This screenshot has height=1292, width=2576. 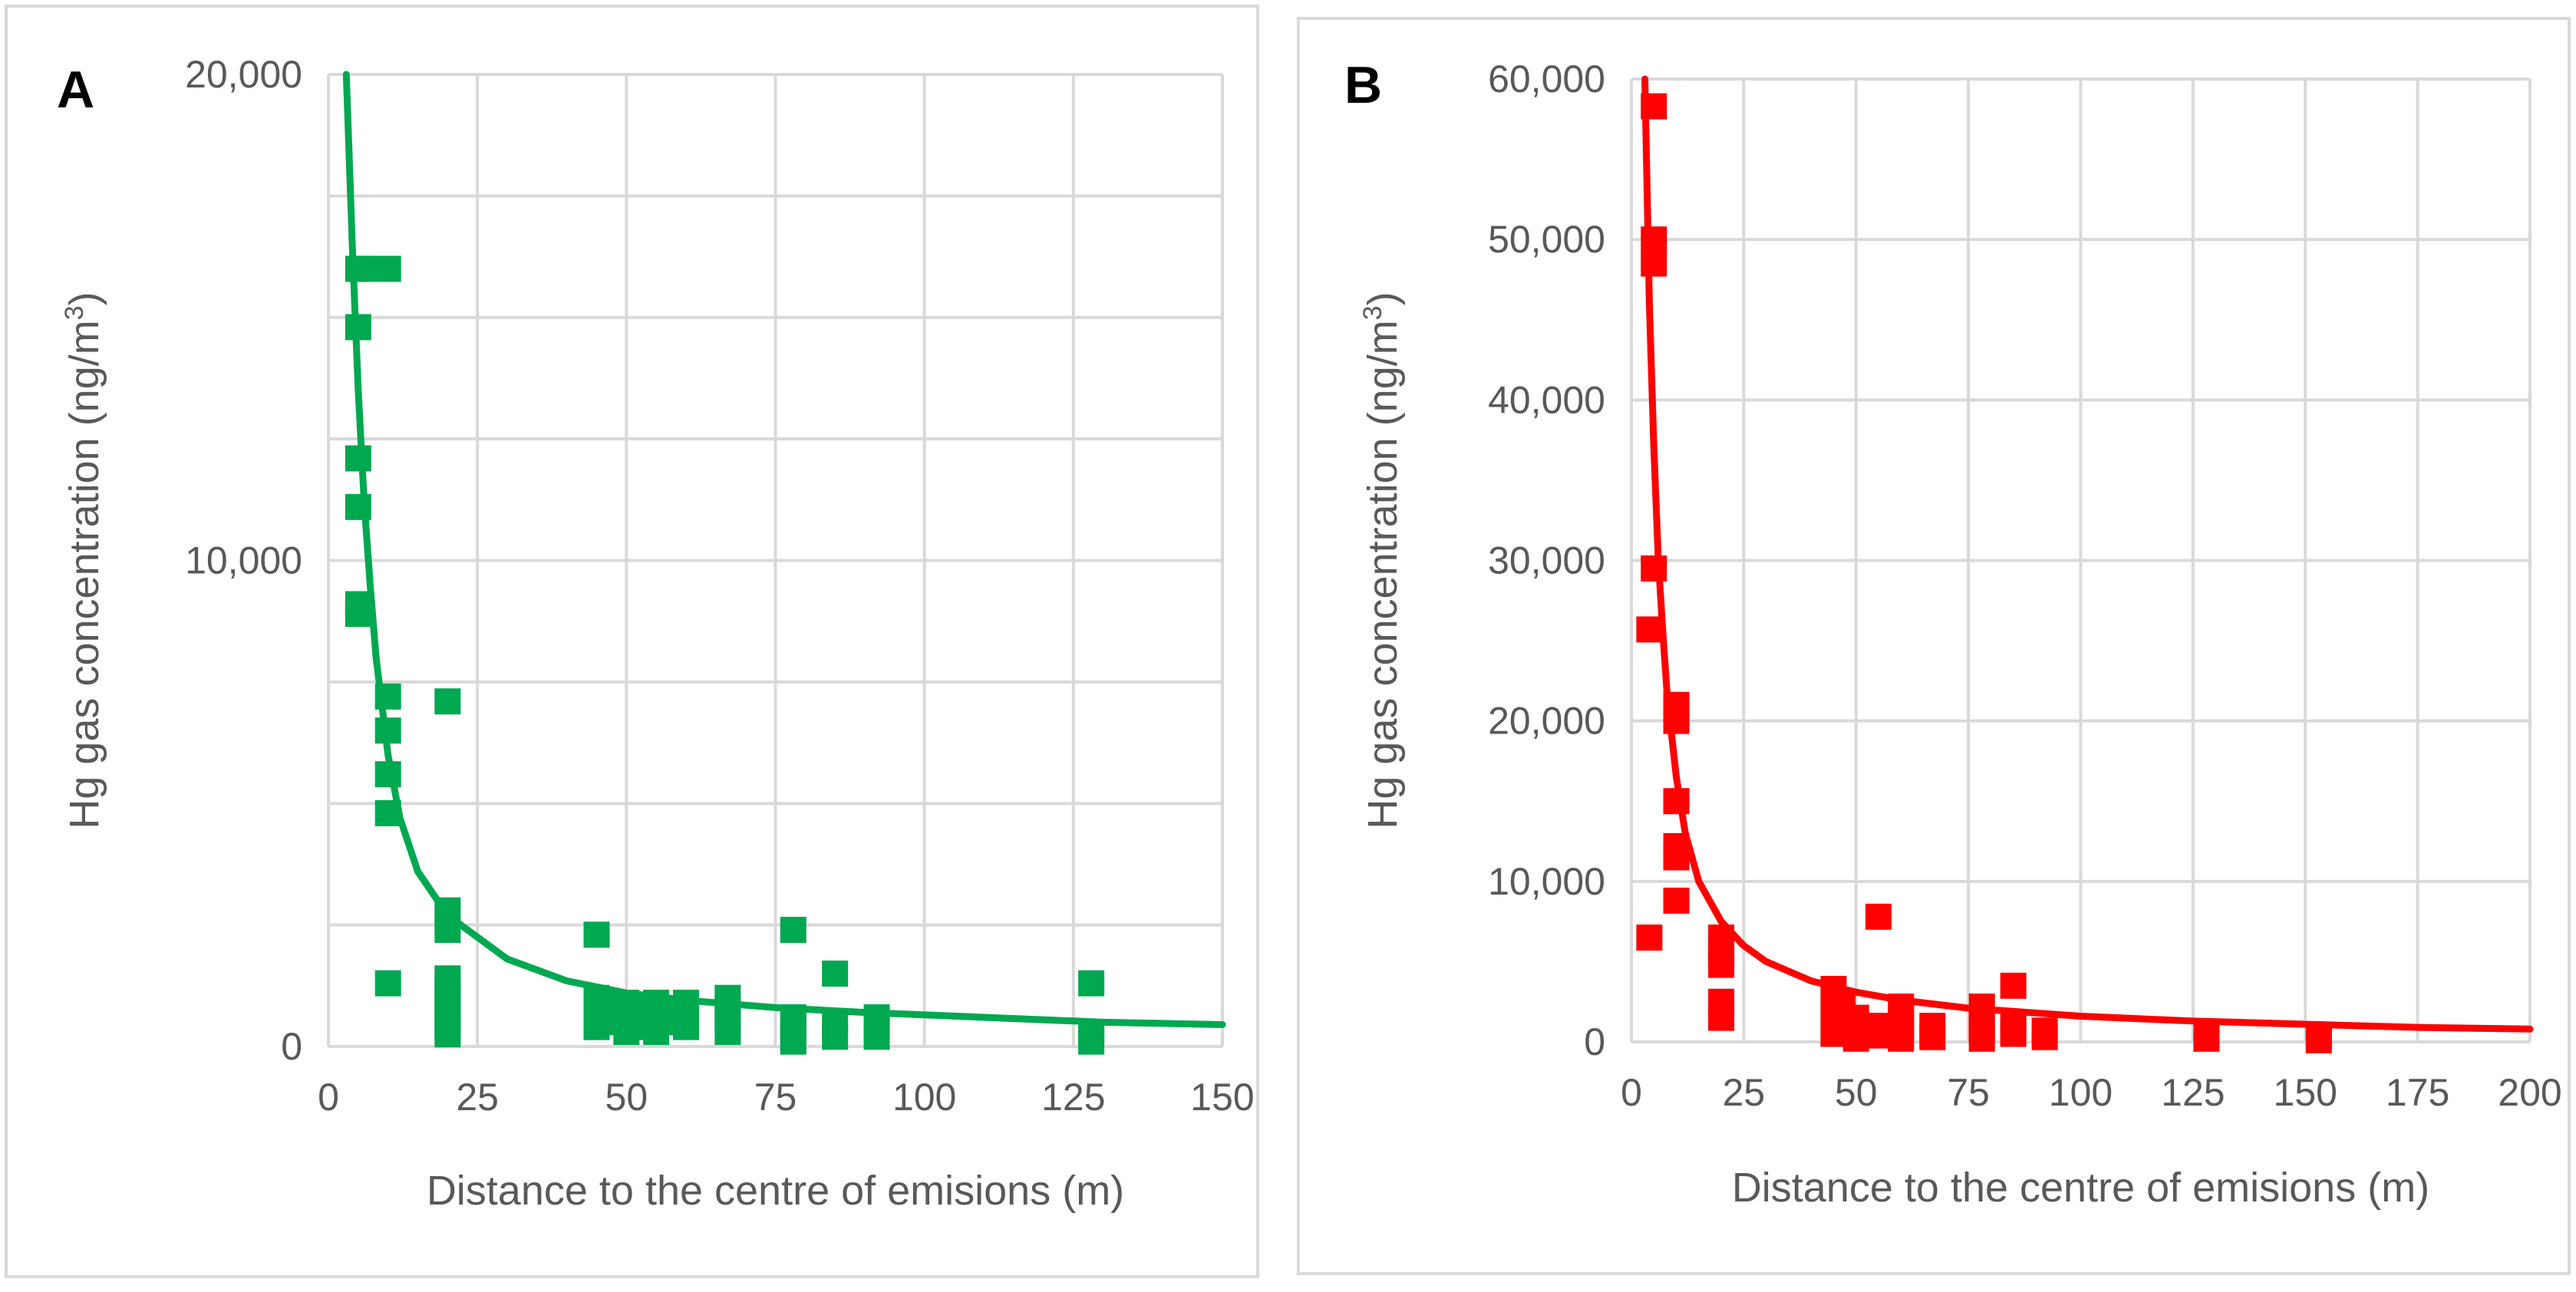 What do you see at coordinates (1546, 560) in the screenshot?
I see `y-tick-label: 30,000` at bounding box center [1546, 560].